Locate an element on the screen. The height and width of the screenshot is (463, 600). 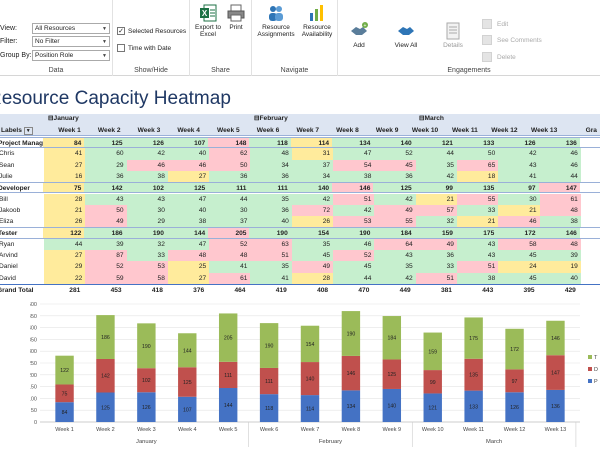
heatmap-cell: 133 is located at coordinates (476, 143).